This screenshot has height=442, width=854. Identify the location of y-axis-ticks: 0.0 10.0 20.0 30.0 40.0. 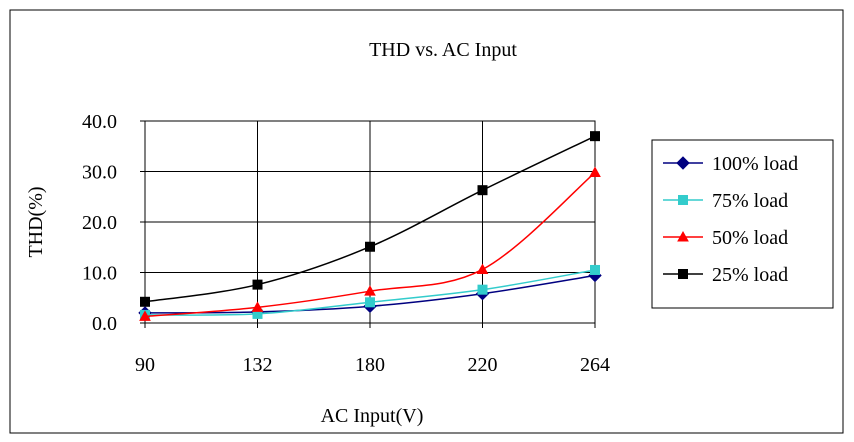
(113, 223).